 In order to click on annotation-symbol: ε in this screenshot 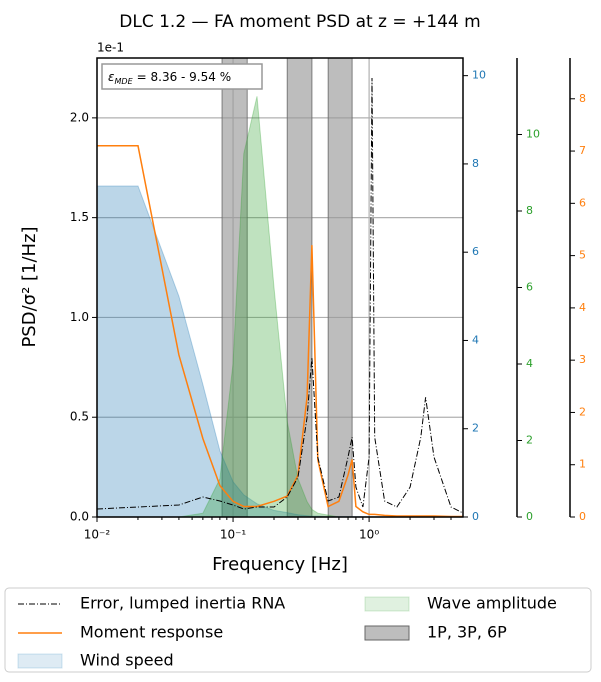, I will do `click(111, 77)`.